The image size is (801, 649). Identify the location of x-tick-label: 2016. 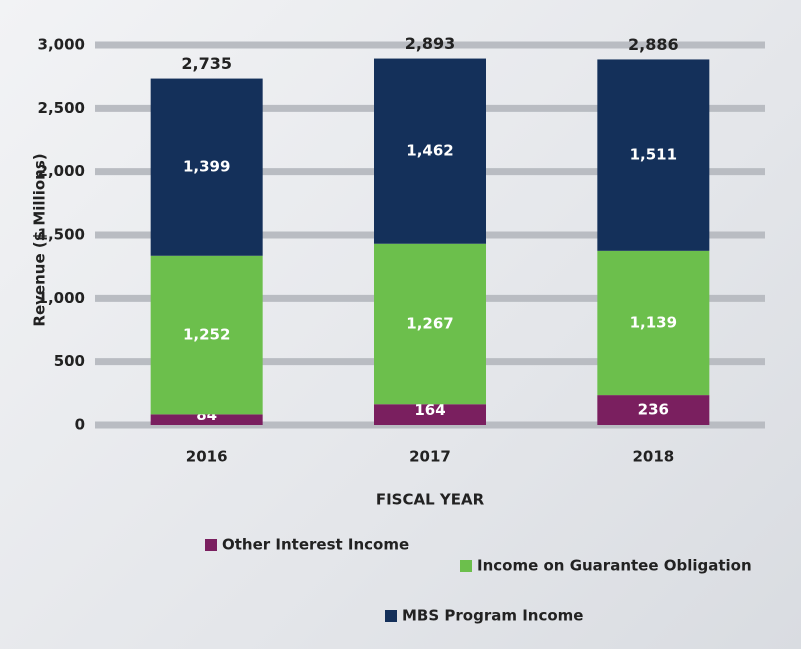
(207, 457).